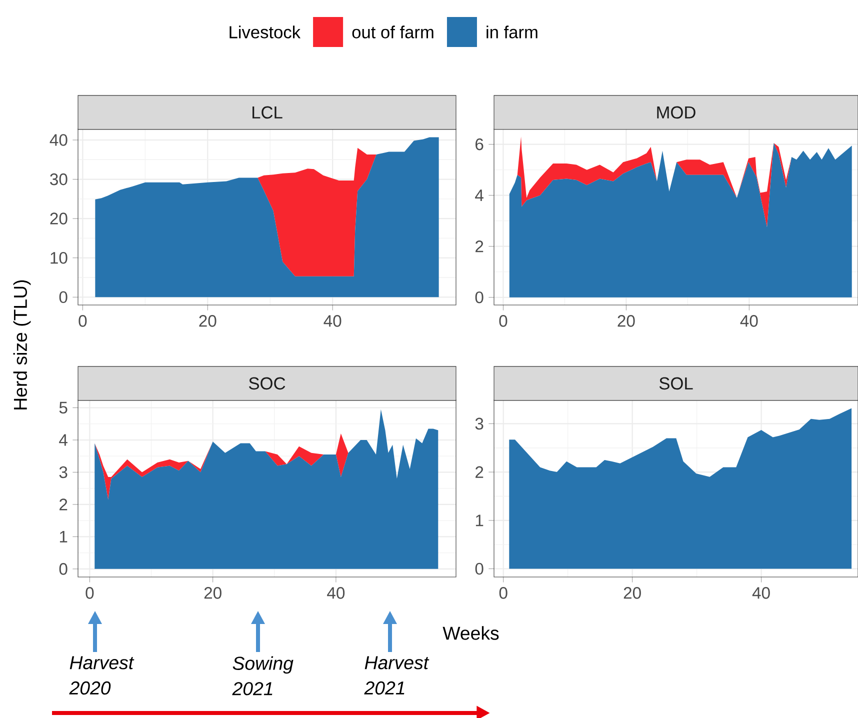 Image resolution: width=858 pixels, height=718 pixels. What do you see at coordinates (265, 32) in the screenshot?
I see `legend-title: Livestock` at bounding box center [265, 32].